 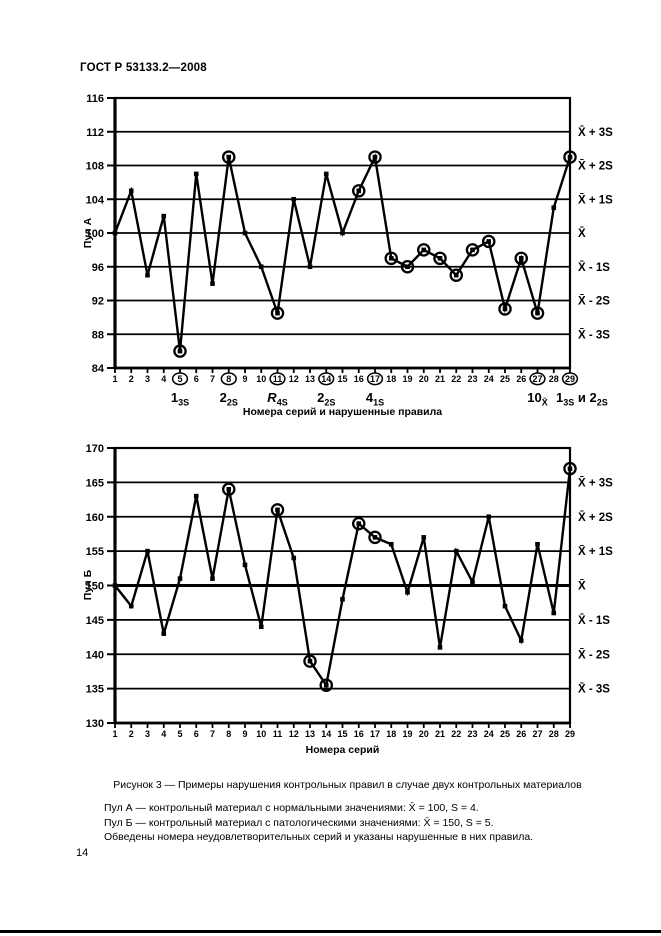 I want to click on x-tick-label: 23, so click(x=472, y=734).